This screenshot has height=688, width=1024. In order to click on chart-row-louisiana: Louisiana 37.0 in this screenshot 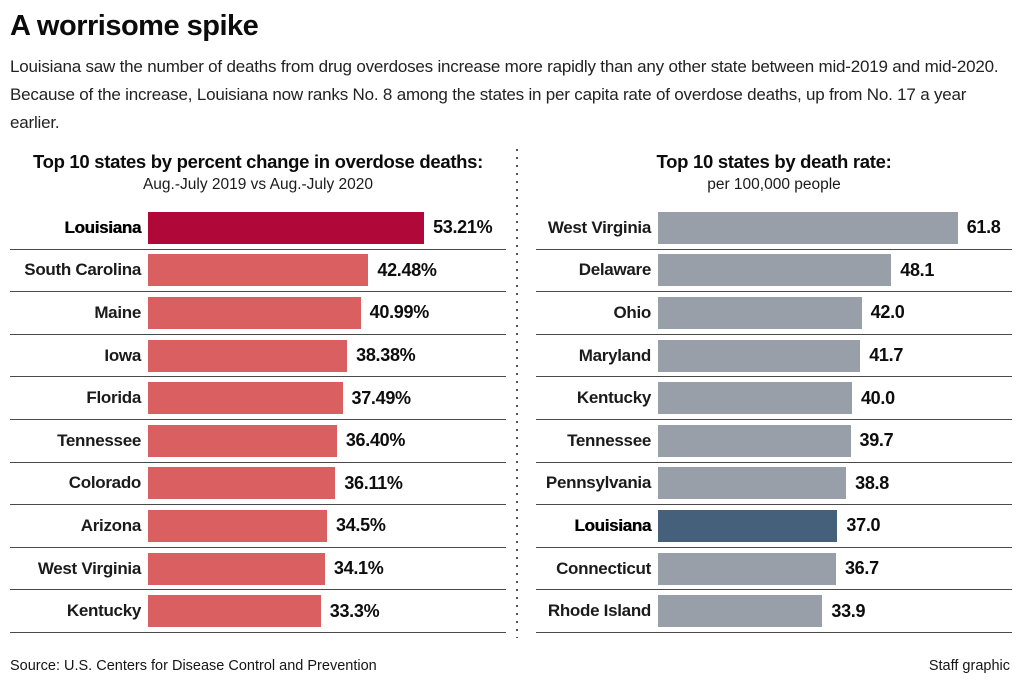, I will do `click(774, 526)`.